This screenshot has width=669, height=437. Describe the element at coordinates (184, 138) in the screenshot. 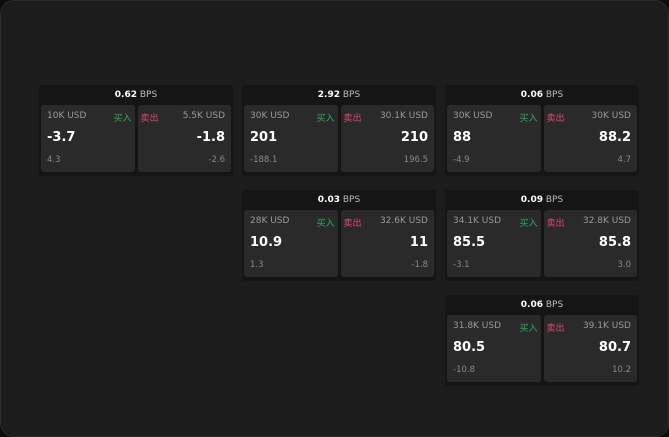

I see `sell-panel: 卖出 5.5K USD -1.8 -2.6` at that location.